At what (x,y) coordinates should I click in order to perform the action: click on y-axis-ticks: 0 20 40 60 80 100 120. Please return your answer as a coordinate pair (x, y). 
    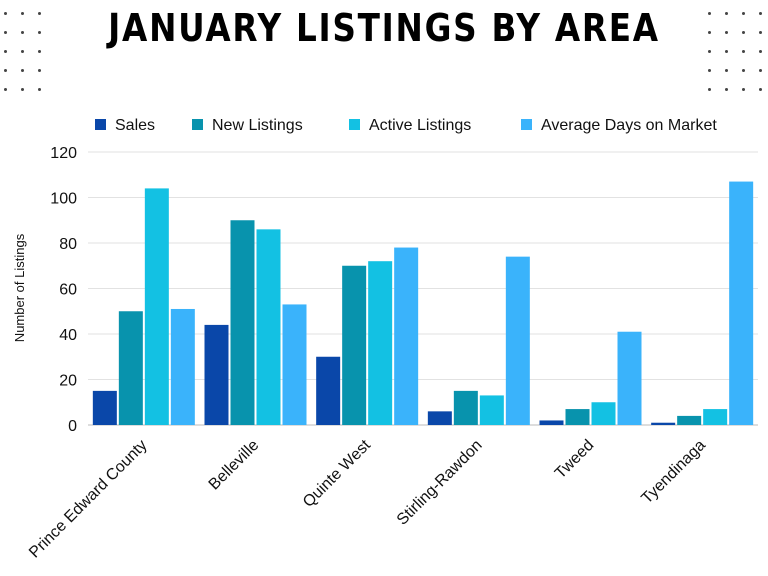
    Looking at the image, I should click on (63, 290).